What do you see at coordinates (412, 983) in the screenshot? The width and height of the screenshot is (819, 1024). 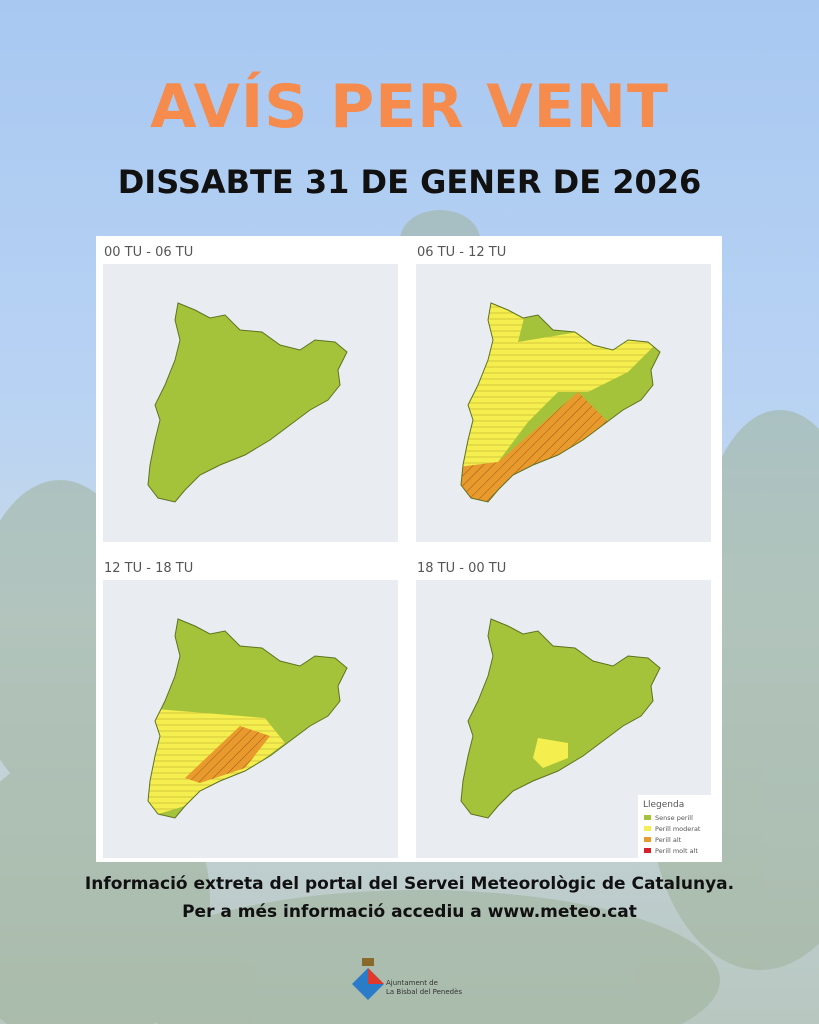 I see `logo-text: Ajuntament de` at bounding box center [412, 983].